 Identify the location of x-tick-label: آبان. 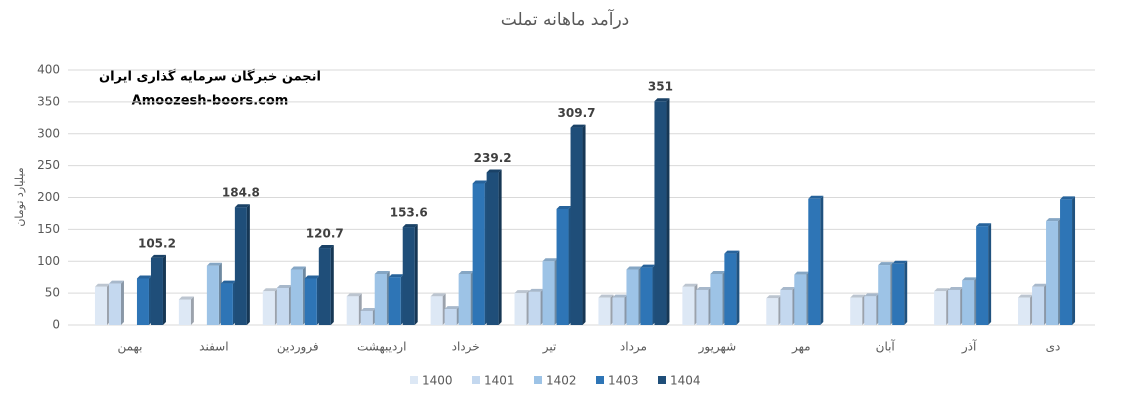
(886, 346).